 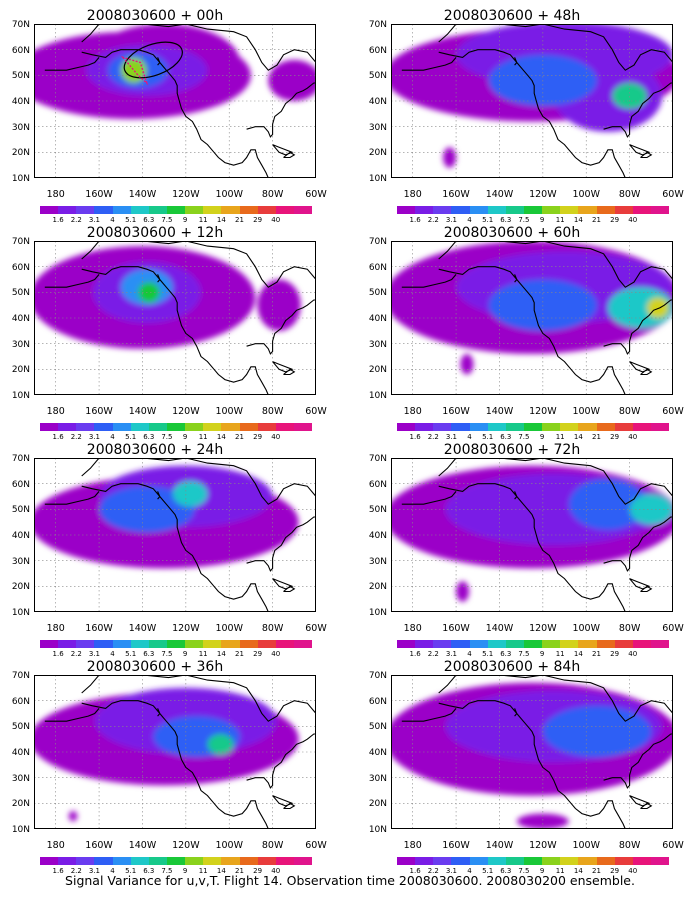 What do you see at coordinates (55, 194) in the screenshot?
I see `lon-tick-label: 180` at bounding box center [55, 194].